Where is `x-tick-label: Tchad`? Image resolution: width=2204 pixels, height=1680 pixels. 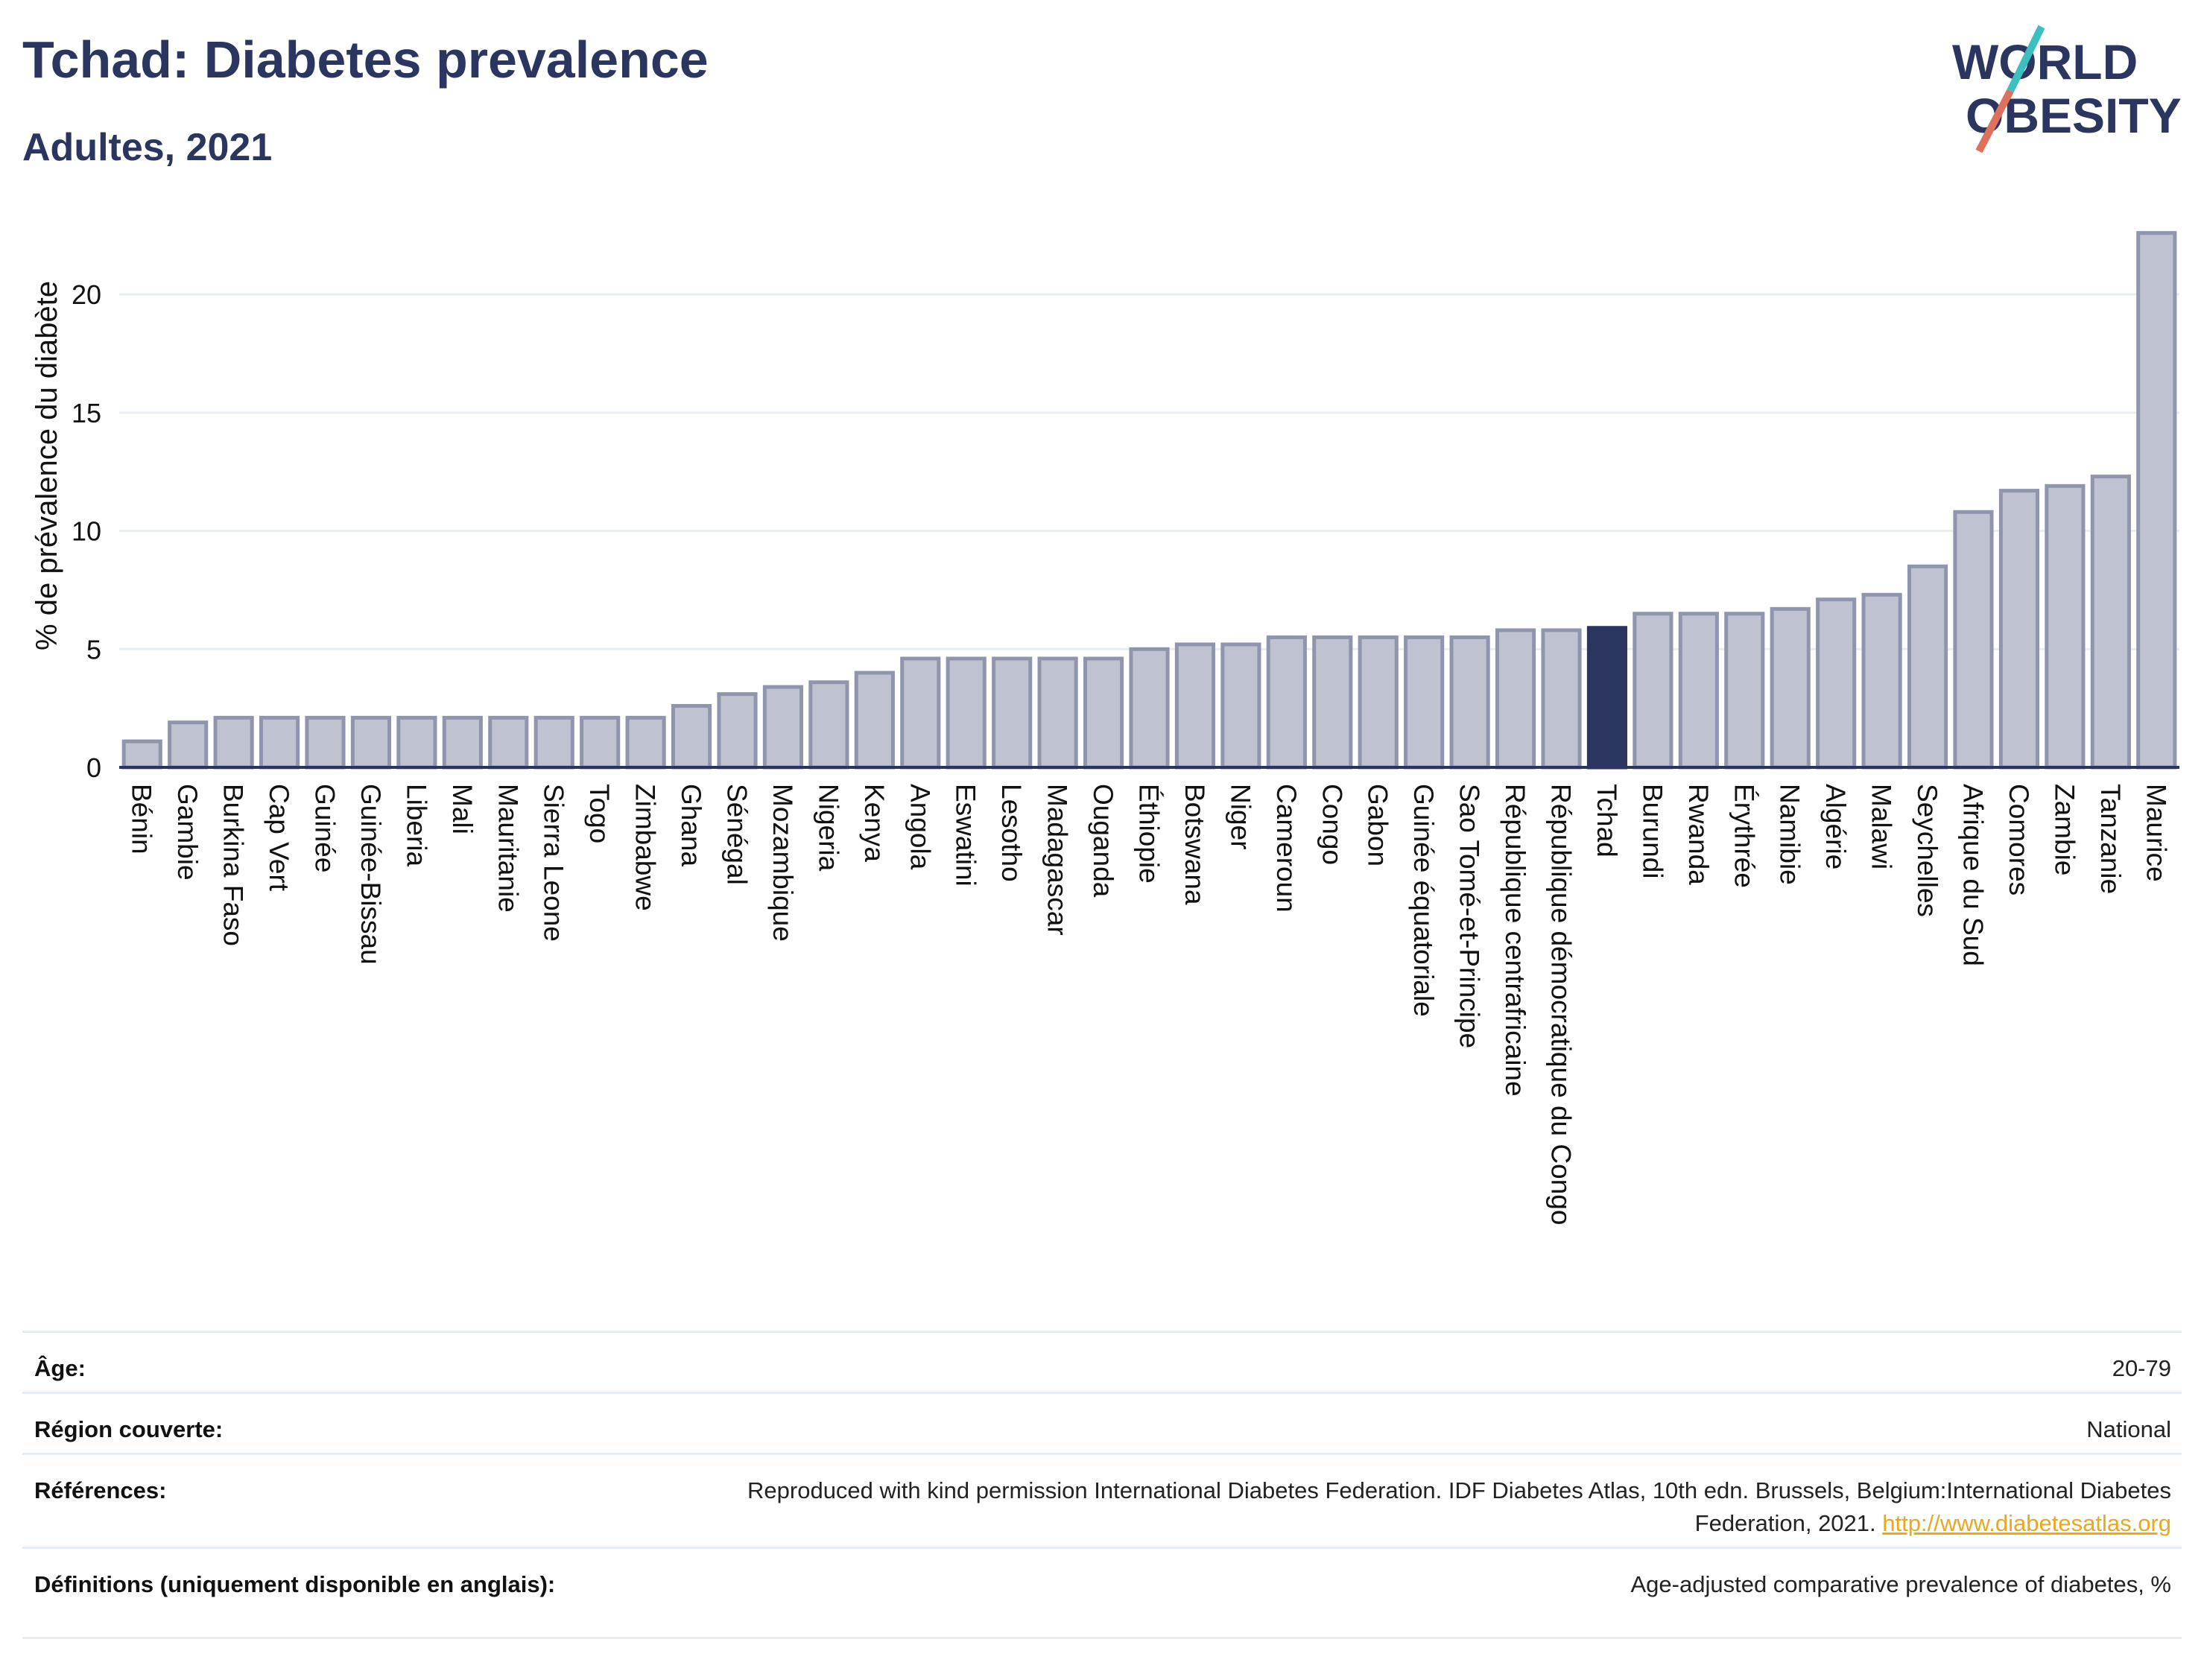
x-tick-label: Tchad is located at coordinates (1607, 821).